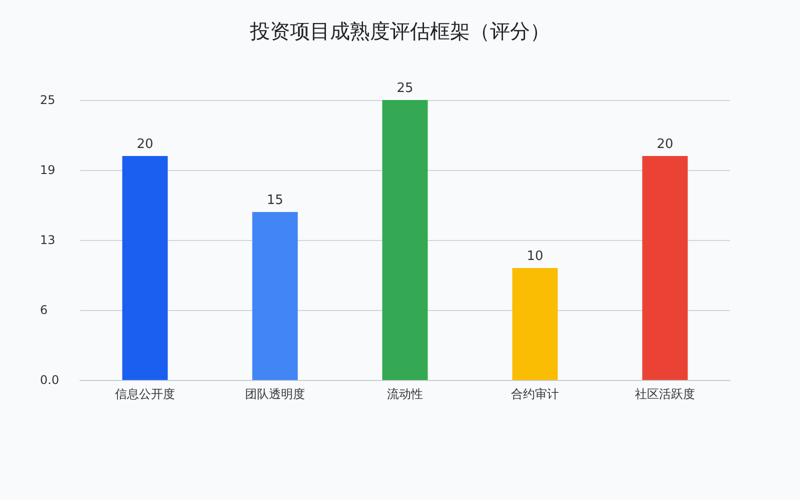 This screenshot has width=800, height=500. Describe the element at coordinates (44, 310) in the screenshot. I see `y-tick-label: 6` at that location.